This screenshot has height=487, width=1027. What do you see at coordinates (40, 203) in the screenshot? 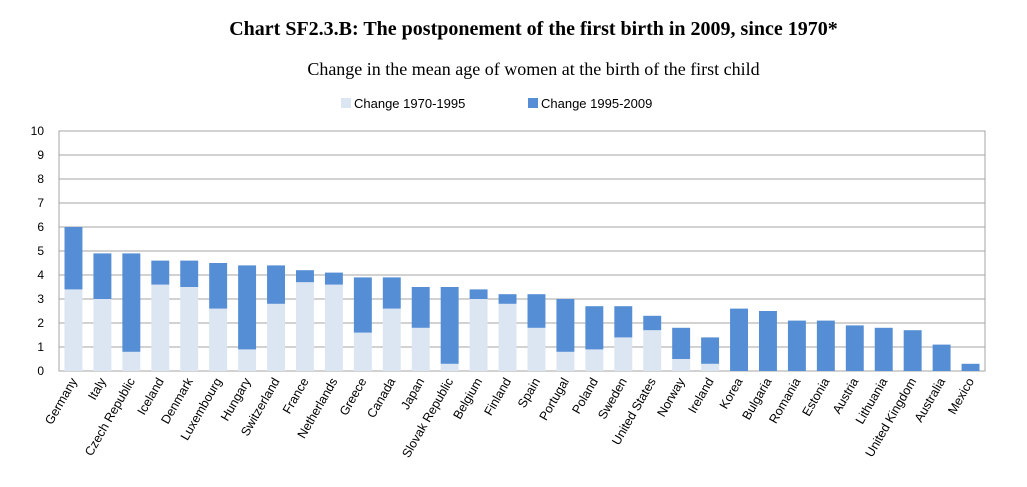
I see `y-tick-label-7: 7` at bounding box center [40, 203].